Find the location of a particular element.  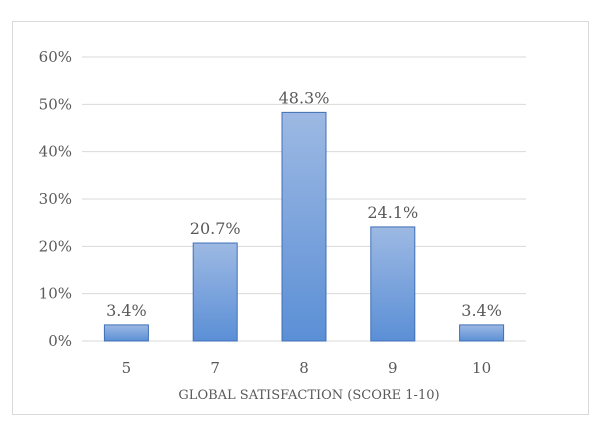

x-tick-label: 5 is located at coordinates (127, 368).